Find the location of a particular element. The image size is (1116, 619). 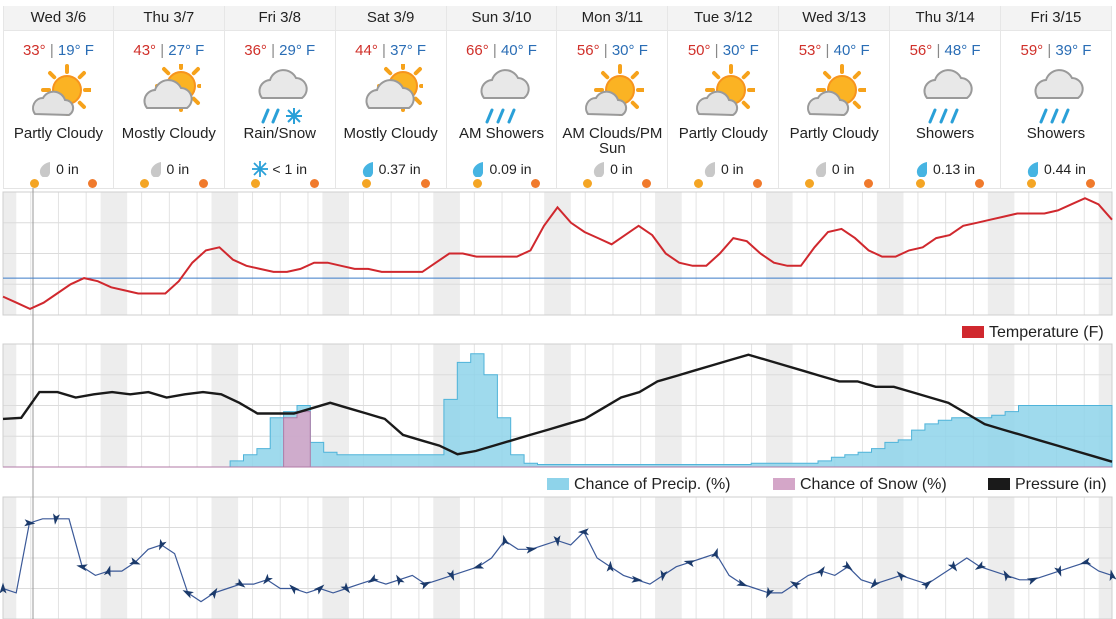

high-temp: 36° is located at coordinates (255, 50).